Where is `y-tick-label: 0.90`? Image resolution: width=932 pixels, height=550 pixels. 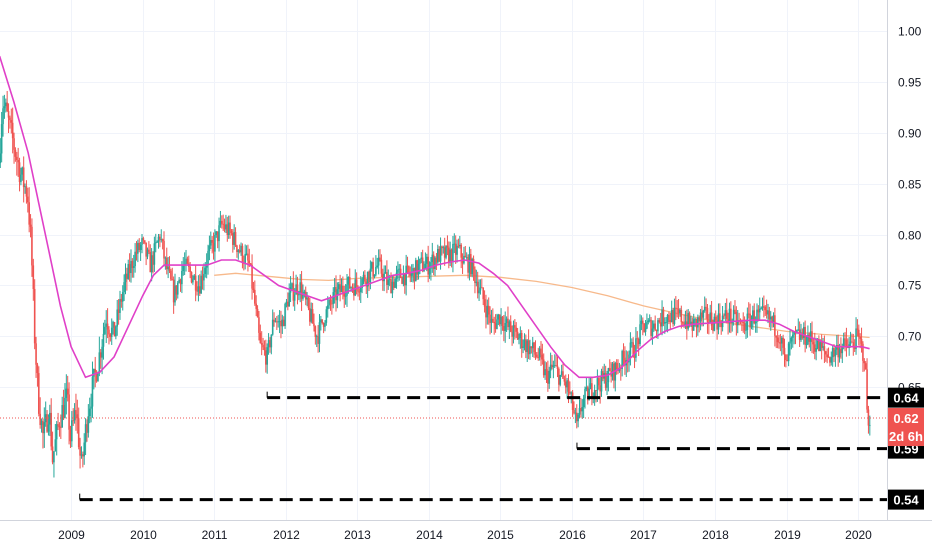 y-tick-label: 0.90 is located at coordinates (910, 134).